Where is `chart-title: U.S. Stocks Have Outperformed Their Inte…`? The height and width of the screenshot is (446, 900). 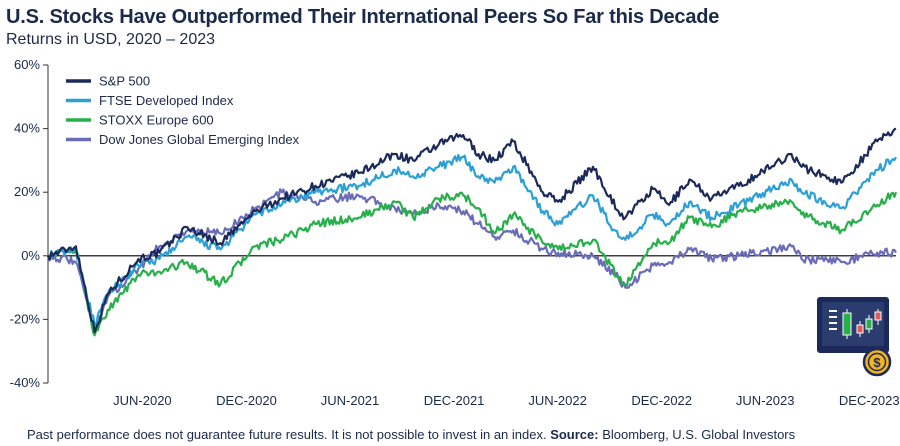
chart-title: U.S. Stocks Have Outperformed Their Inte… is located at coordinates (363, 17).